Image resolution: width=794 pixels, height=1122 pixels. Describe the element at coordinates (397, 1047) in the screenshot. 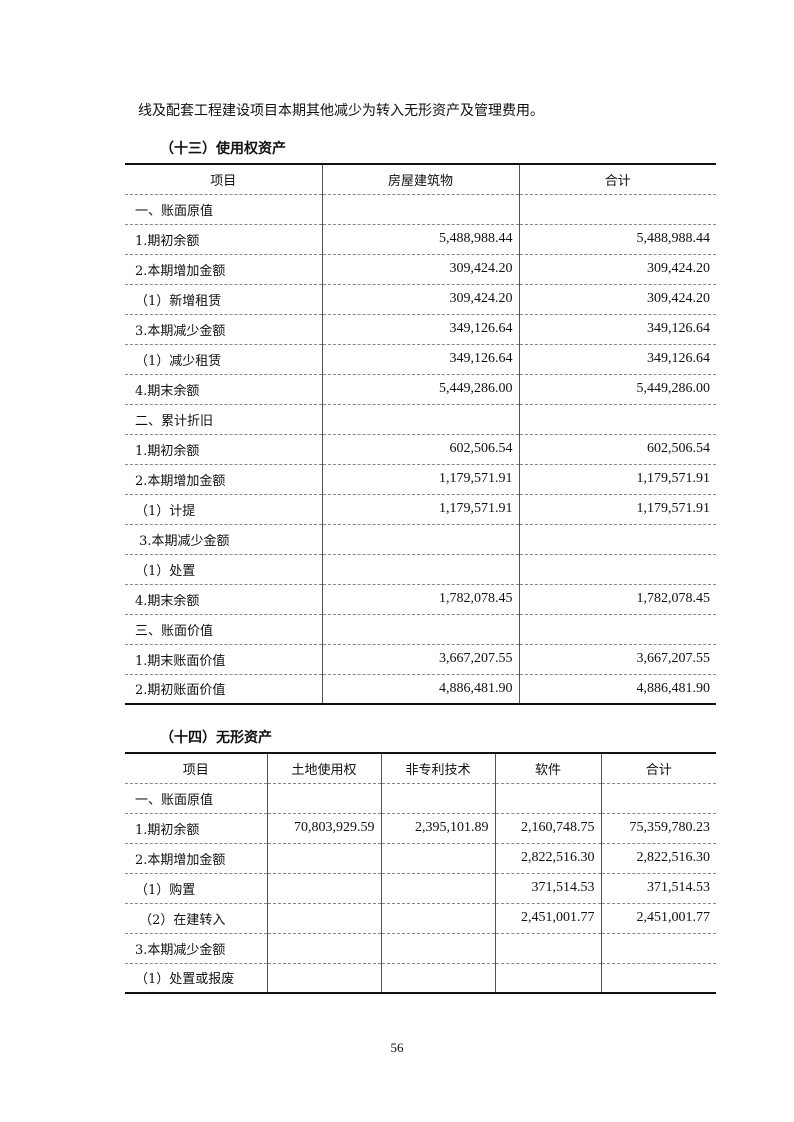

I see `page-number: 56` at that location.